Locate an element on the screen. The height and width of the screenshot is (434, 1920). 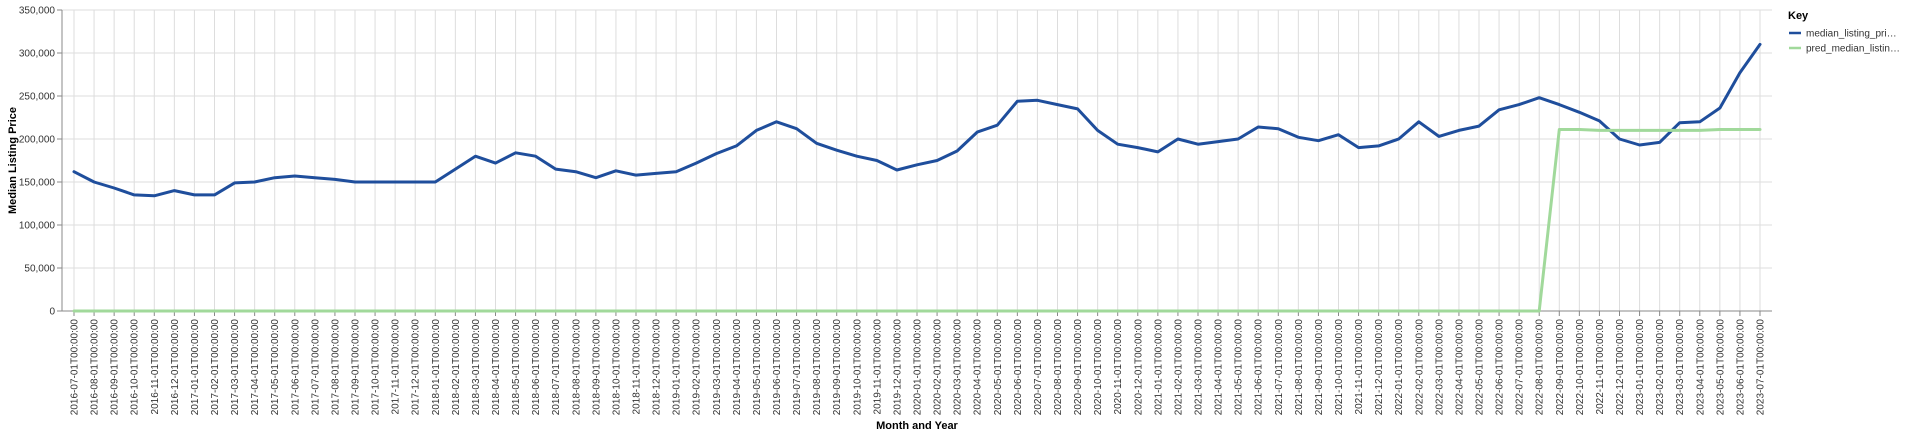
x-tick-label: 2019-05-01T00:00:00 is located at coordinates (757, 367).